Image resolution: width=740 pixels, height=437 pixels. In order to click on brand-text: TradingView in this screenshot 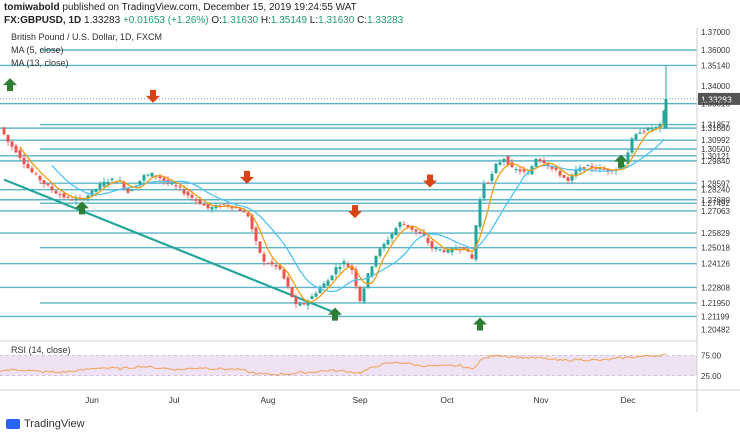, I will do `click(54, 424)`.